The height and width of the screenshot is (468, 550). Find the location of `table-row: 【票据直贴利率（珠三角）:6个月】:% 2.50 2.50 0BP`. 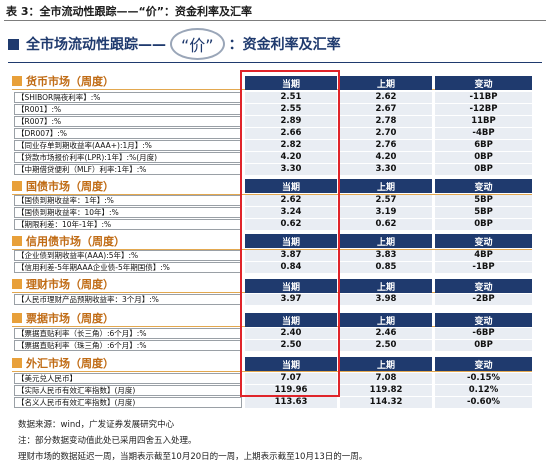

table-row: 【票据直贴利率（珠三角）:6个月】:% 2.50 2.50 0BP is located at coordinates (273, 345).